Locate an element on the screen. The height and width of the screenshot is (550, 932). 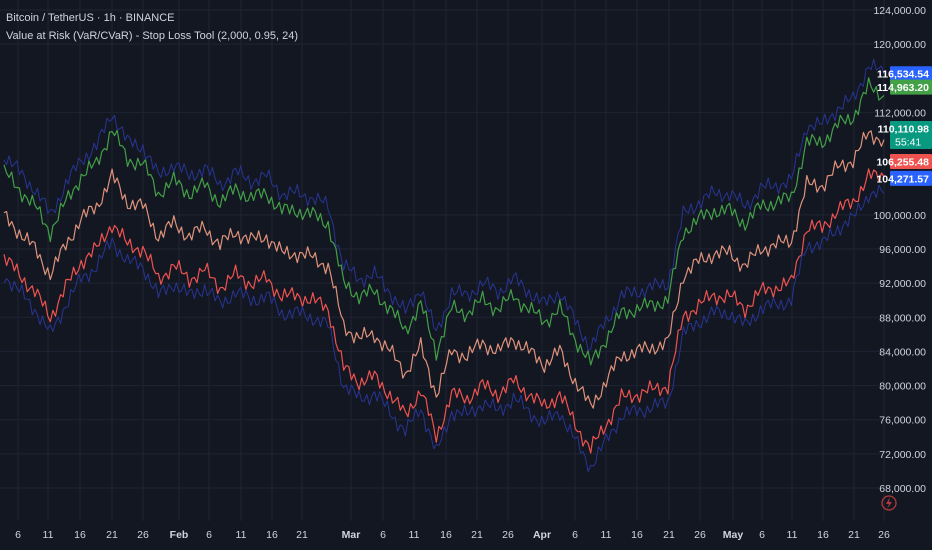
x-tick-label: May is located at coordinates (733, 535).